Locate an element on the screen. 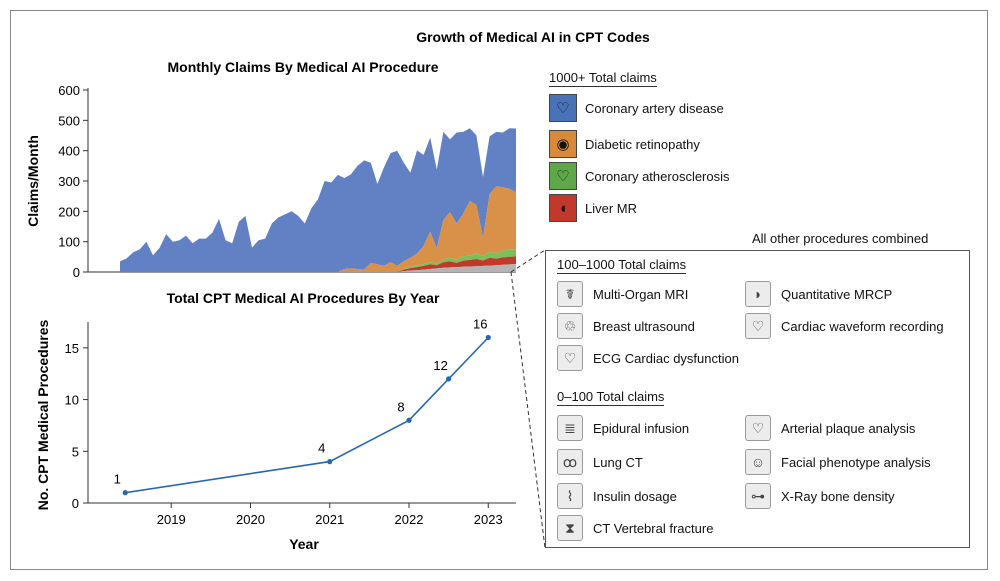 The image size is (1000, 581). legend-label: Quantitative MRCP is located at coordinates (837, 294).